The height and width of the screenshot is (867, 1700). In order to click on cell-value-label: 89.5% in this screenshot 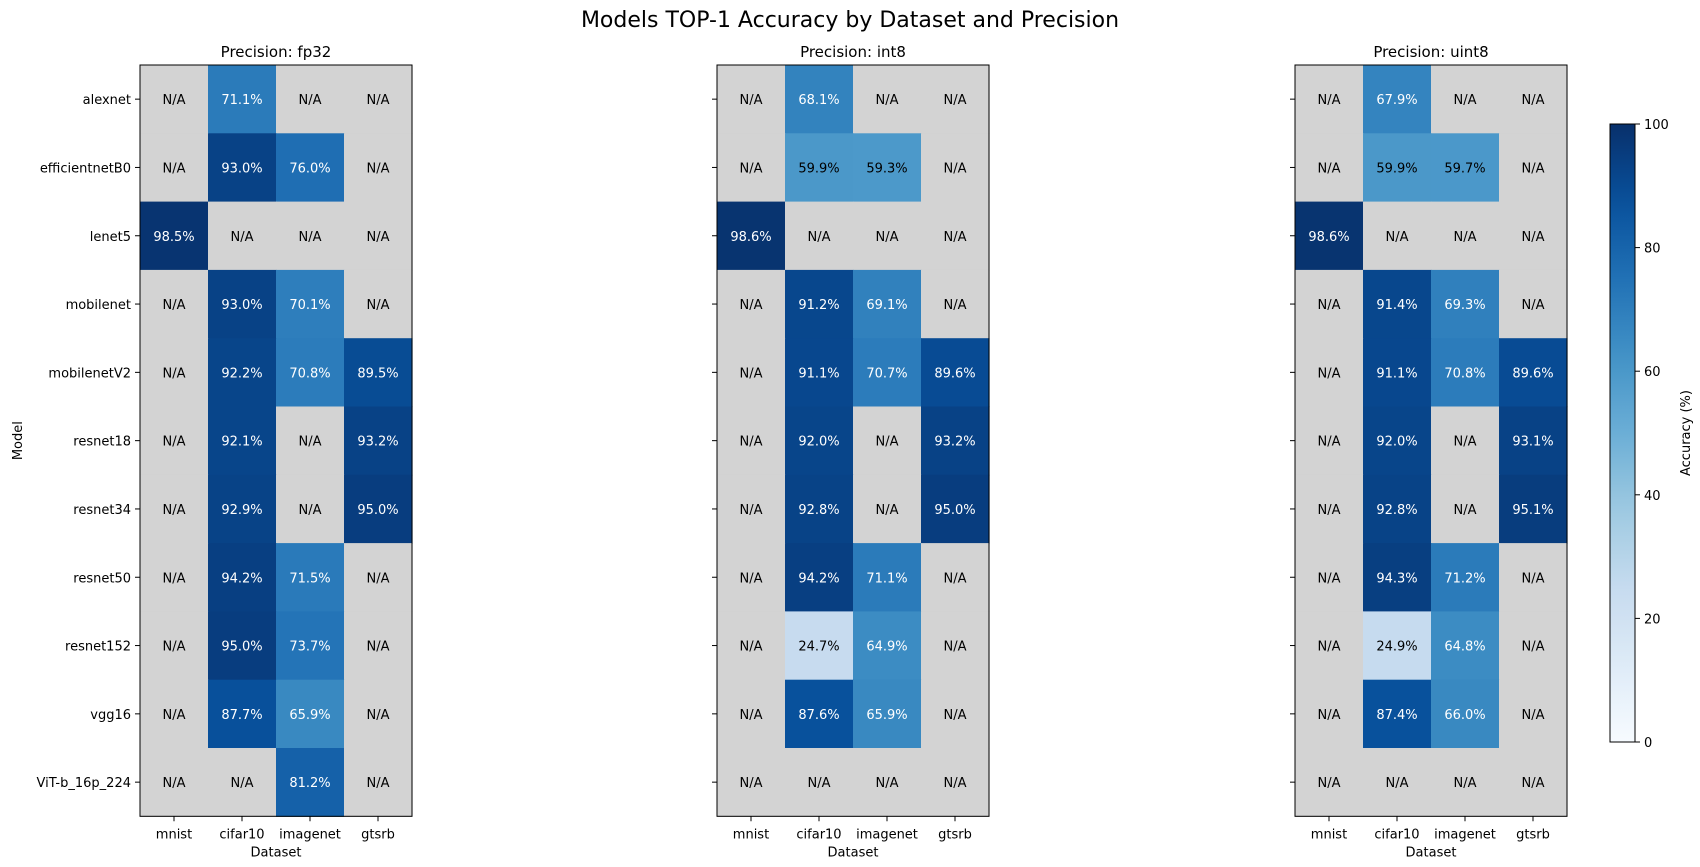, I will do `click(377, 373)`.